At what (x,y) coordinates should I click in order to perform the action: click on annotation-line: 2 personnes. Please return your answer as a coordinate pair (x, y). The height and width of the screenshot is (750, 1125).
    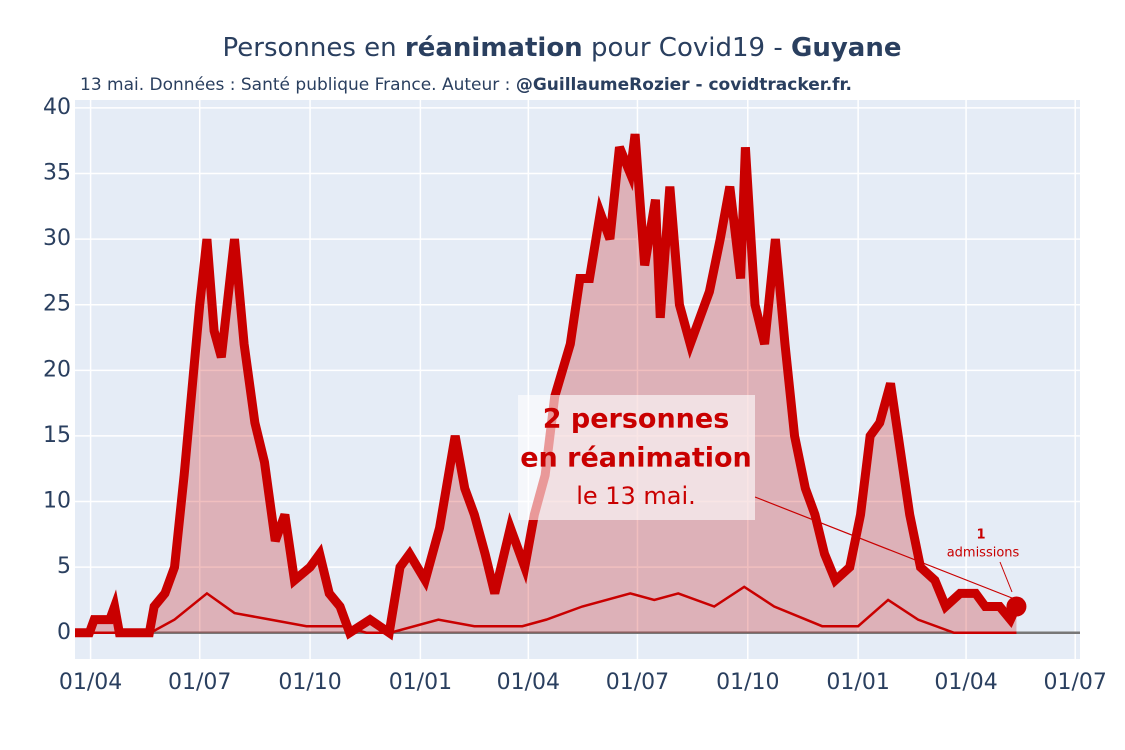
    Looking at the image, I should click on (636, 419).